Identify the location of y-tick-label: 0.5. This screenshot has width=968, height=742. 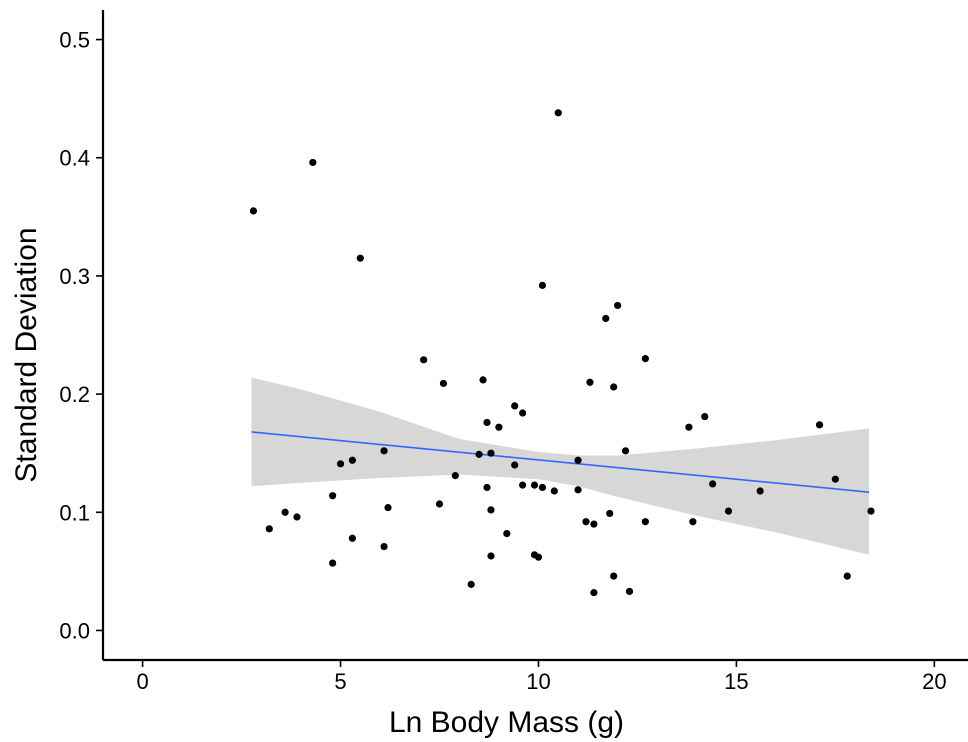
(74, 40).